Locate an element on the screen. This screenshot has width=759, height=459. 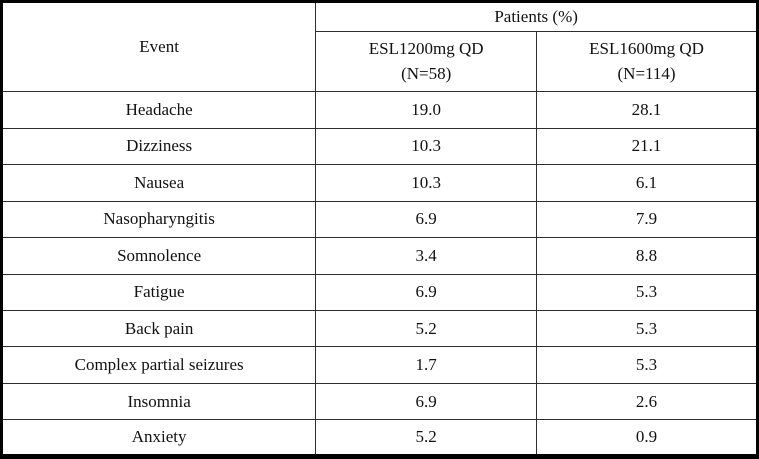
event-cell: Back pain is located at coordinates (158, 328).